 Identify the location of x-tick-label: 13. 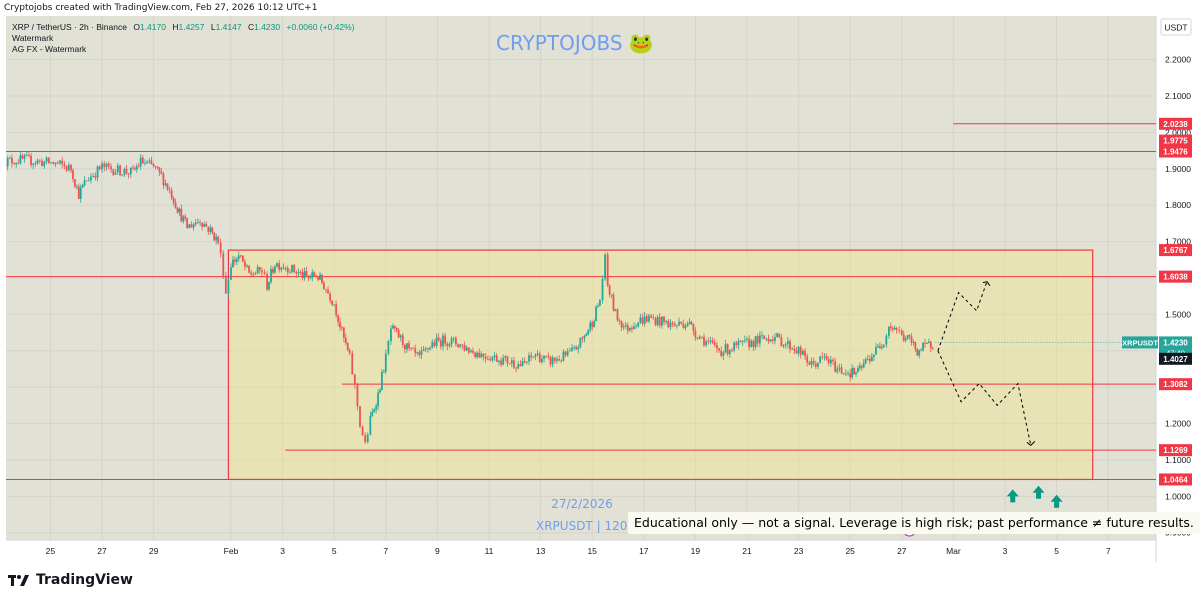
(541, 551).